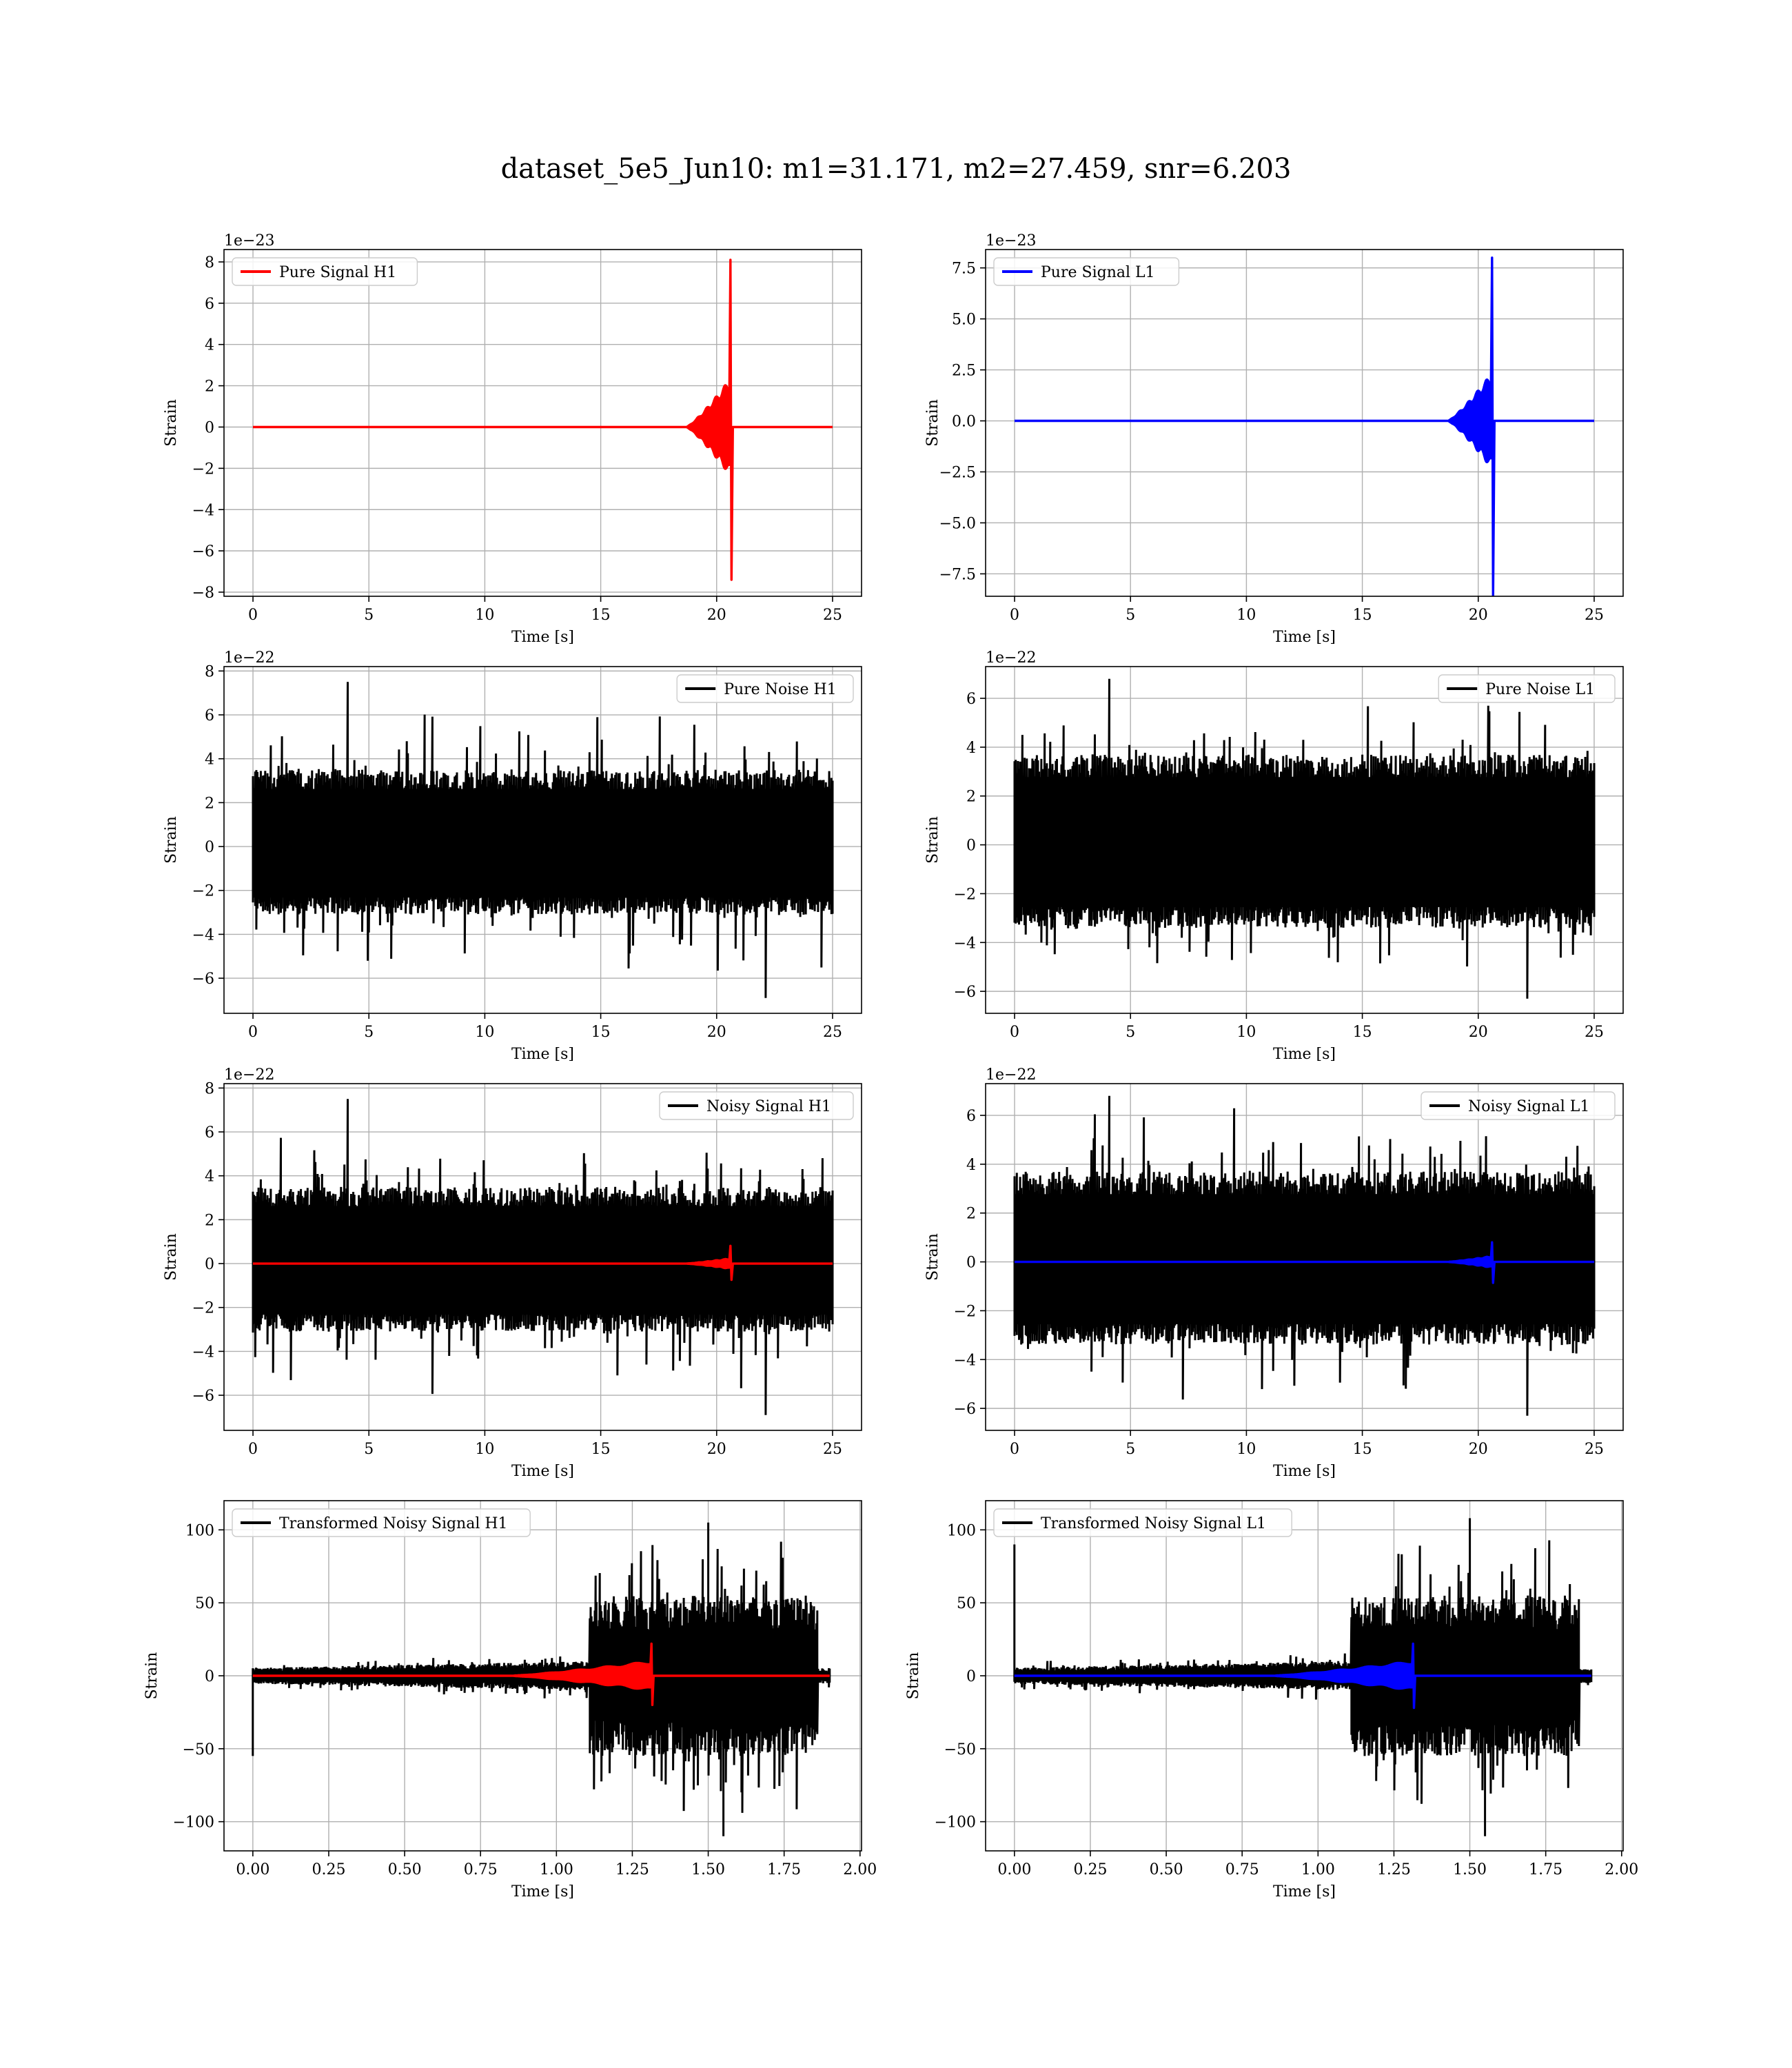 The image size is (1792, 2068). What do you see at coordinates (964, 320) in the screenshot?
I see `y-tick-label: 5.0` at bounding box center [964, 320].